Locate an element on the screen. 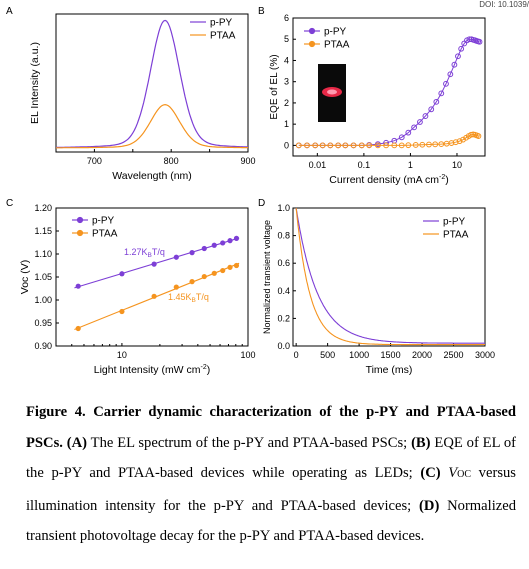 The height and width of the screenshot is (569, 529). c-legend-ppy-label: p-PY is located at coordinates (103, 221).